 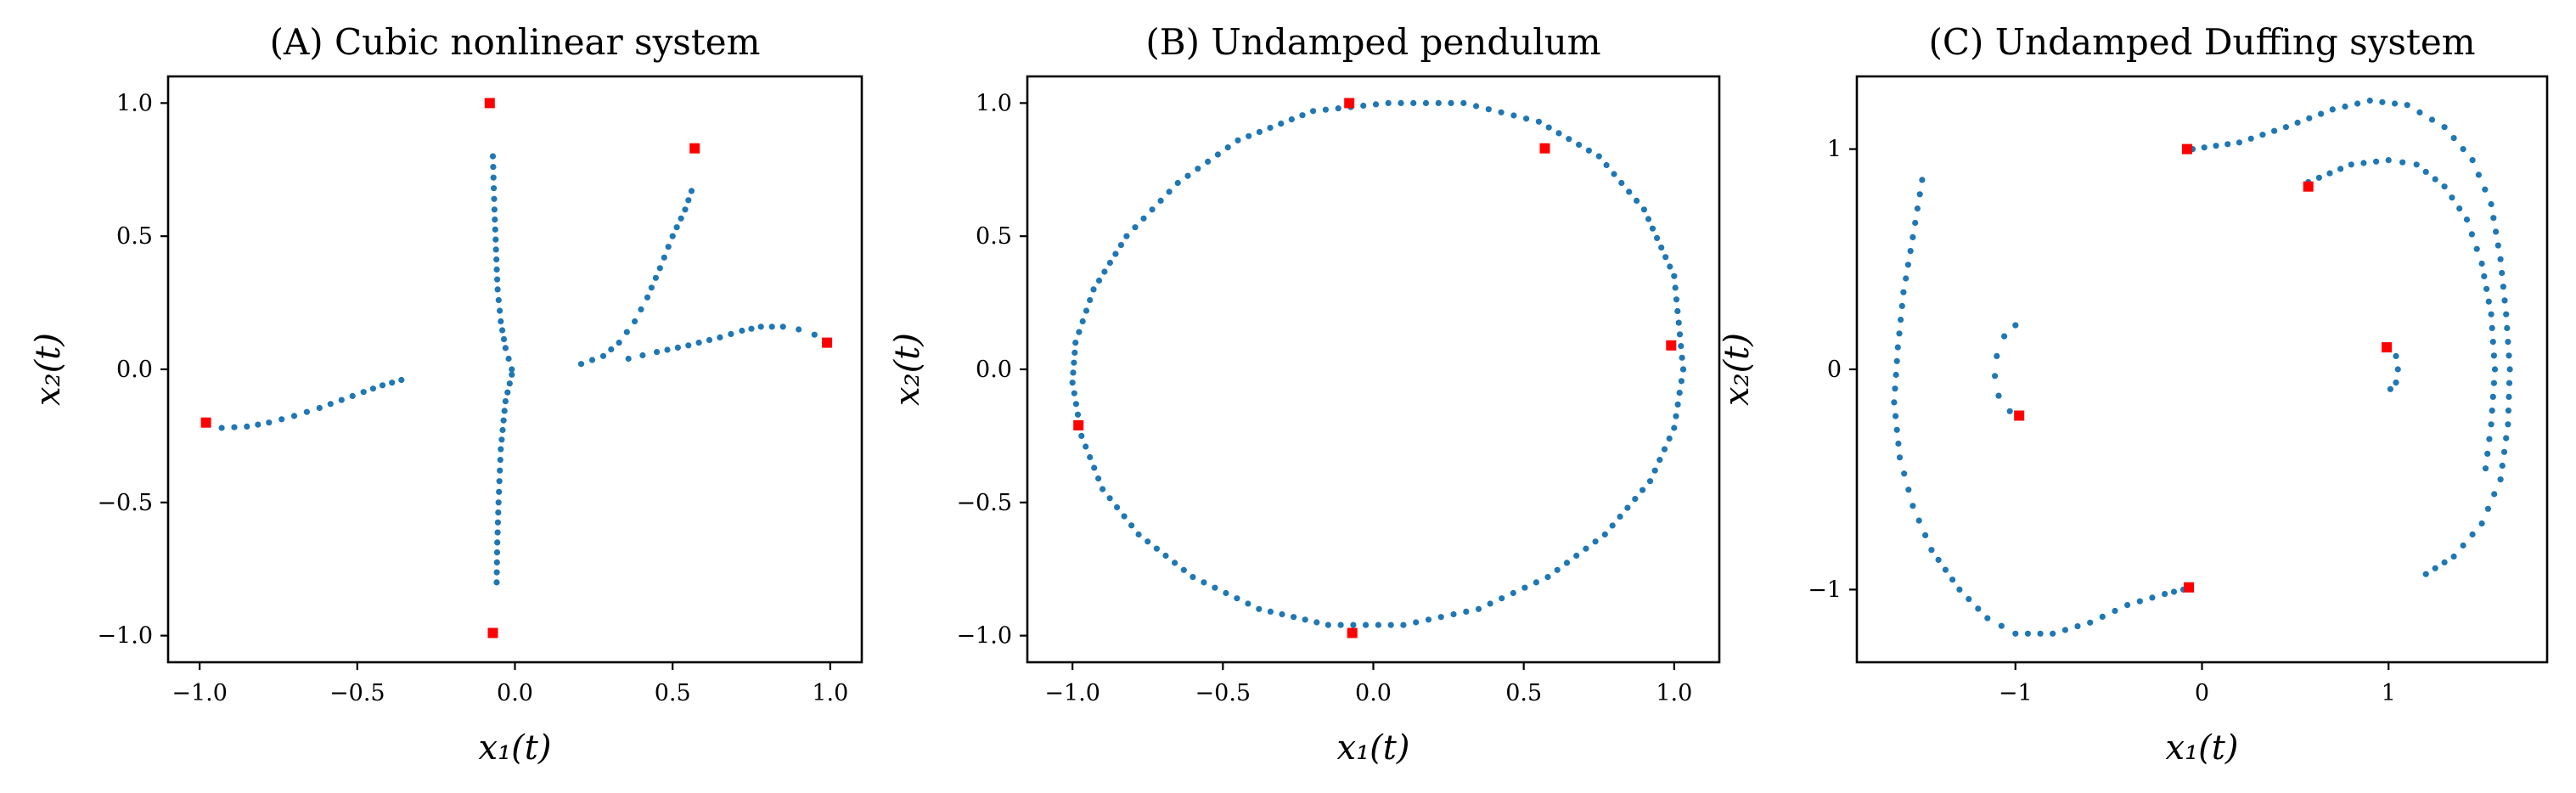 What do you see at coordinates (2201, 42) in the screenshot?
I see `chart-title: (C) Undamped Duffing system` at bounding box center [2201, 42].